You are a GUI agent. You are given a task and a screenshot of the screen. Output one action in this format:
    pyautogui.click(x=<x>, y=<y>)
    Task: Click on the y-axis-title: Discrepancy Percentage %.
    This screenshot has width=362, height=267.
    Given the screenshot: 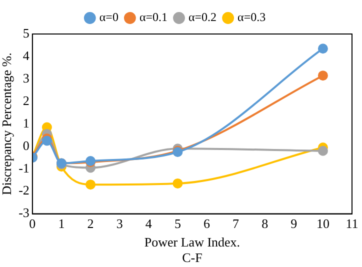 What is the action you would take?
    pyautogui.click(x=7, y=124)
    